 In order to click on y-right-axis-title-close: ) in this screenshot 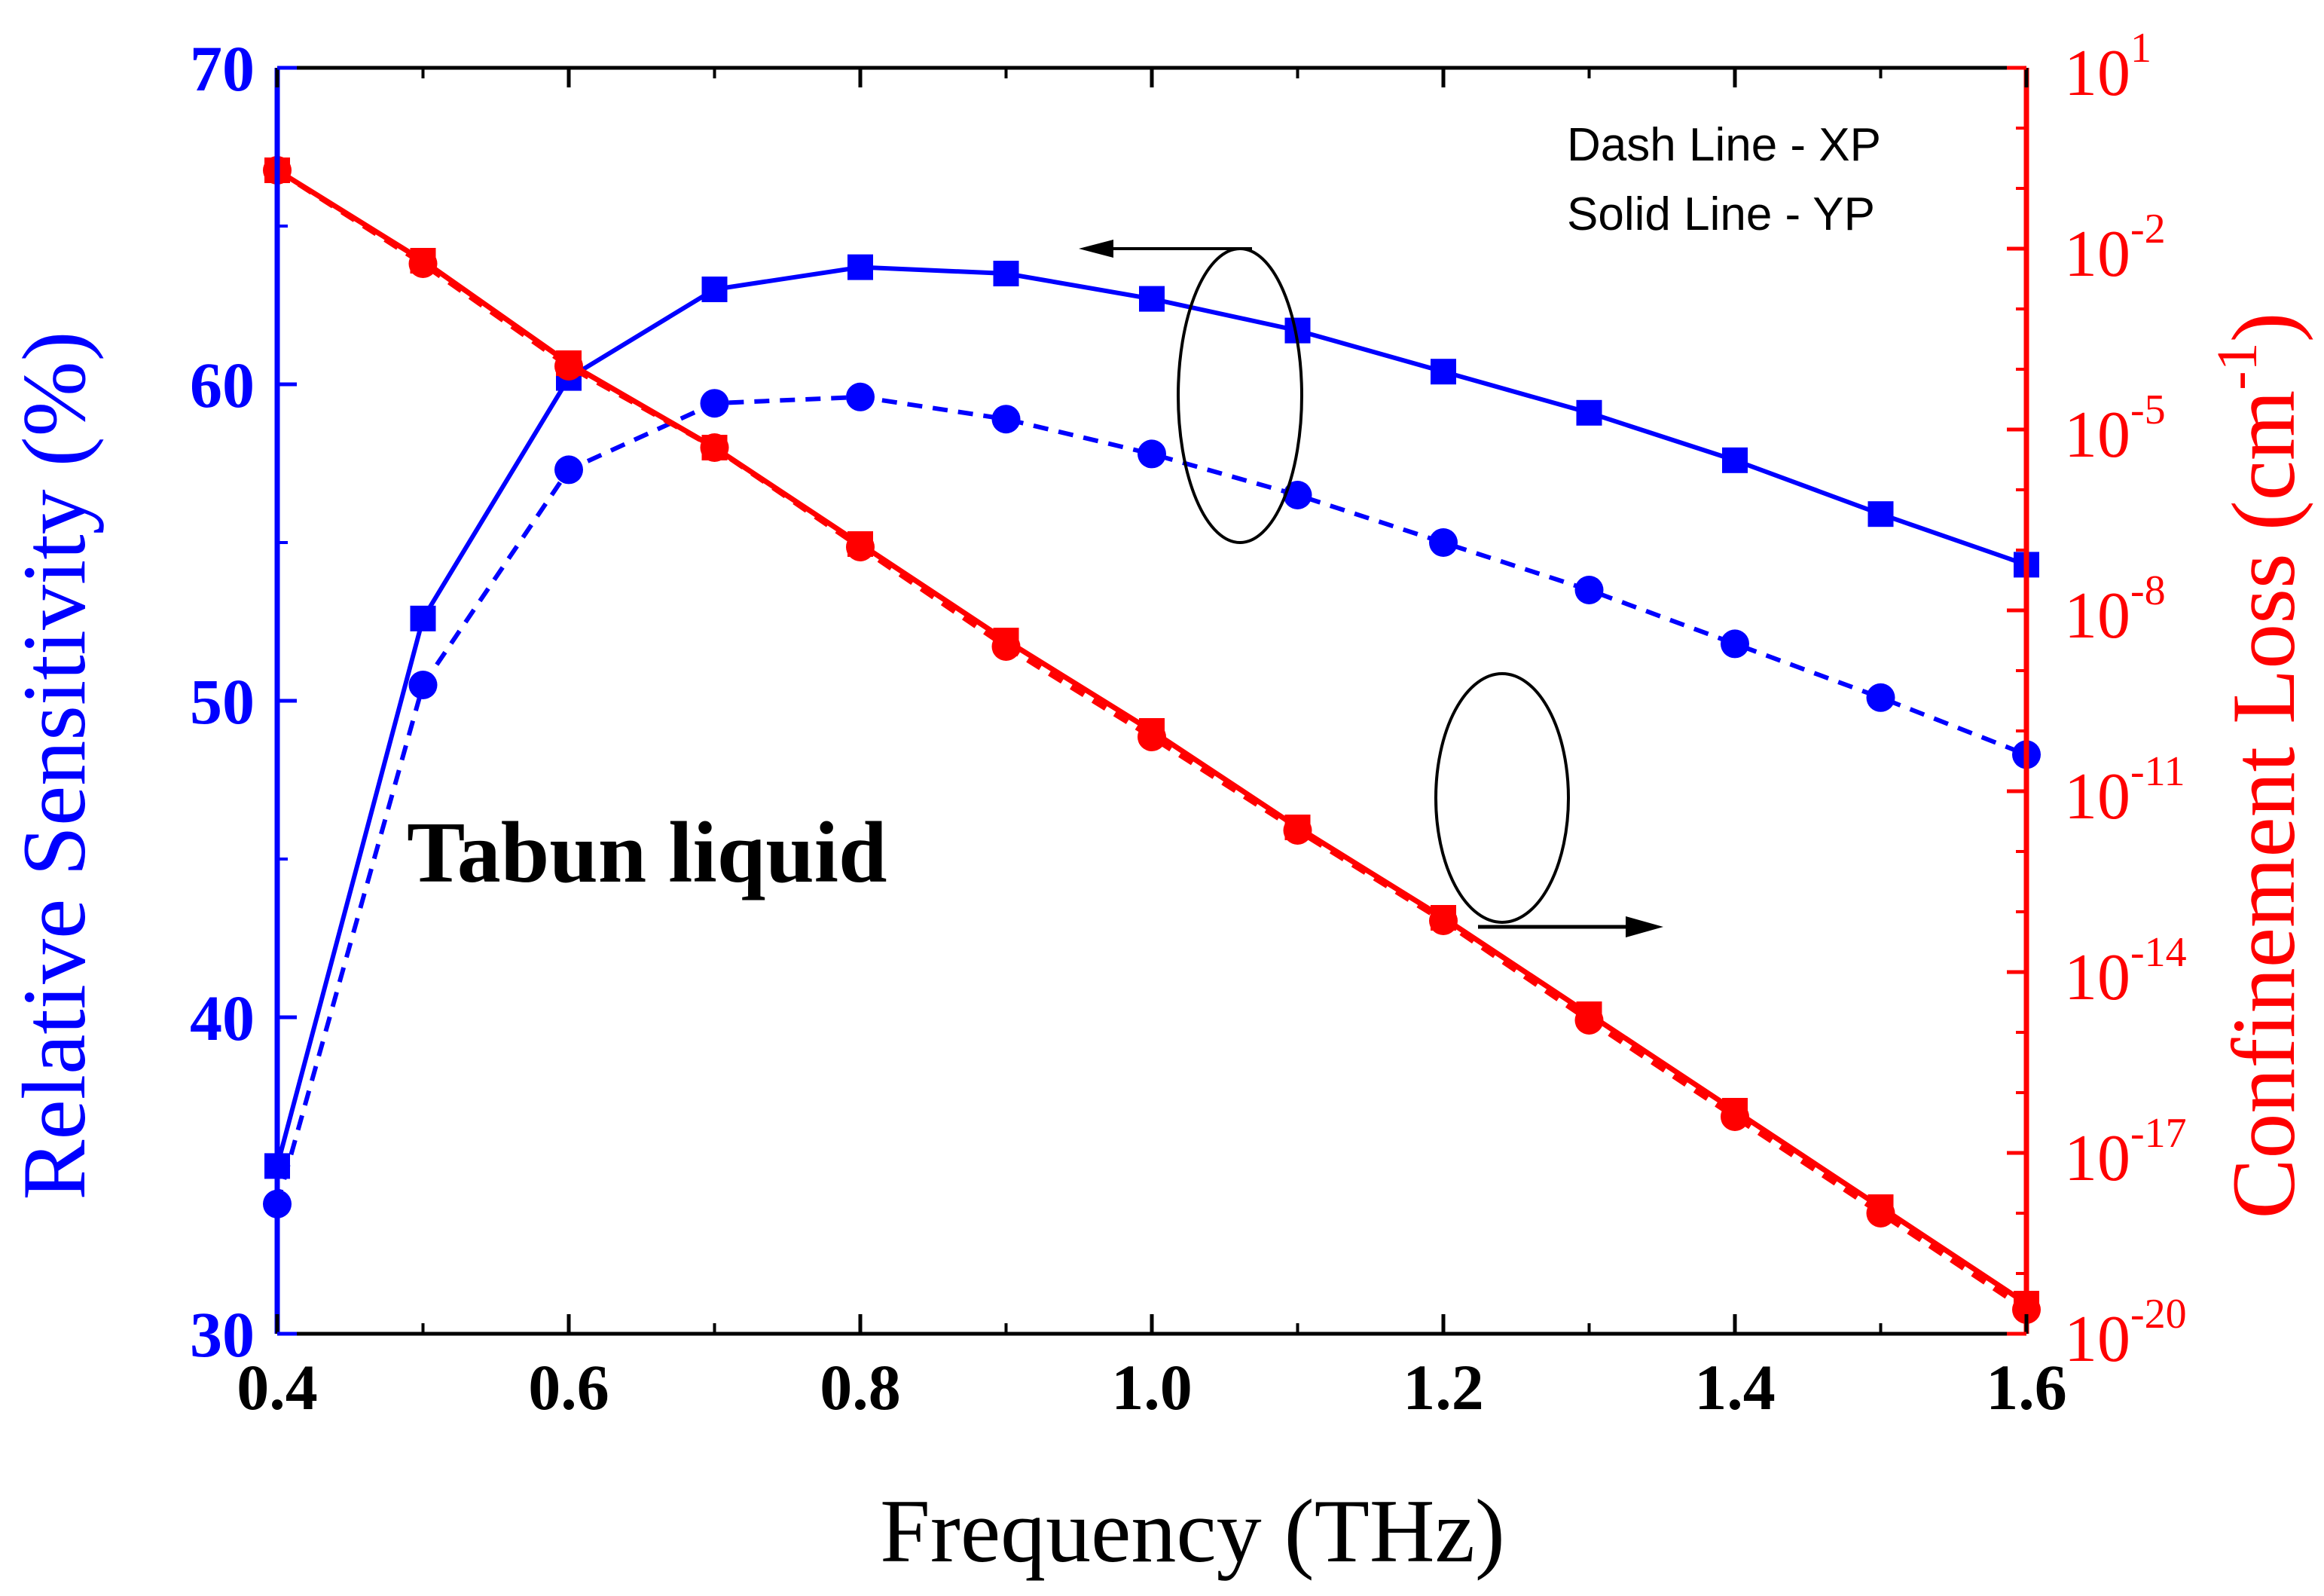, I will do `click(2263, 327)`.